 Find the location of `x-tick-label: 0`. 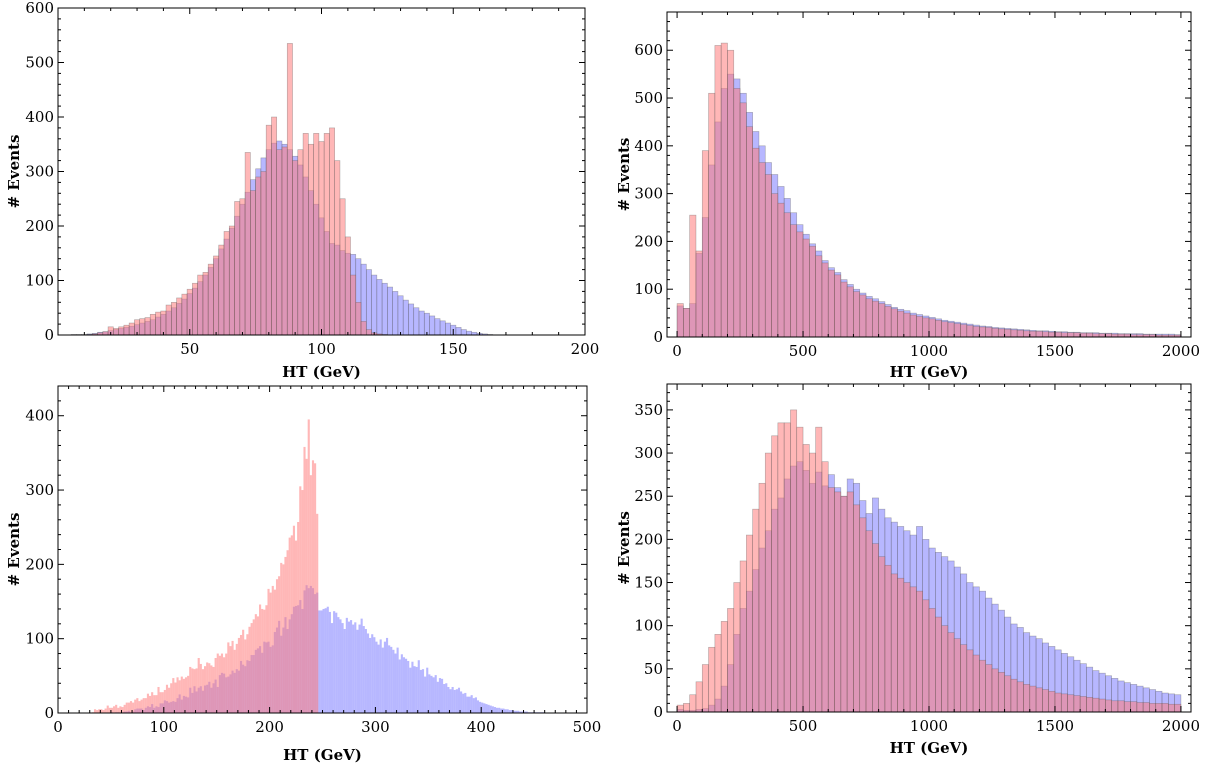

x-tick-label: 0 is located at coordinates (58, 727).